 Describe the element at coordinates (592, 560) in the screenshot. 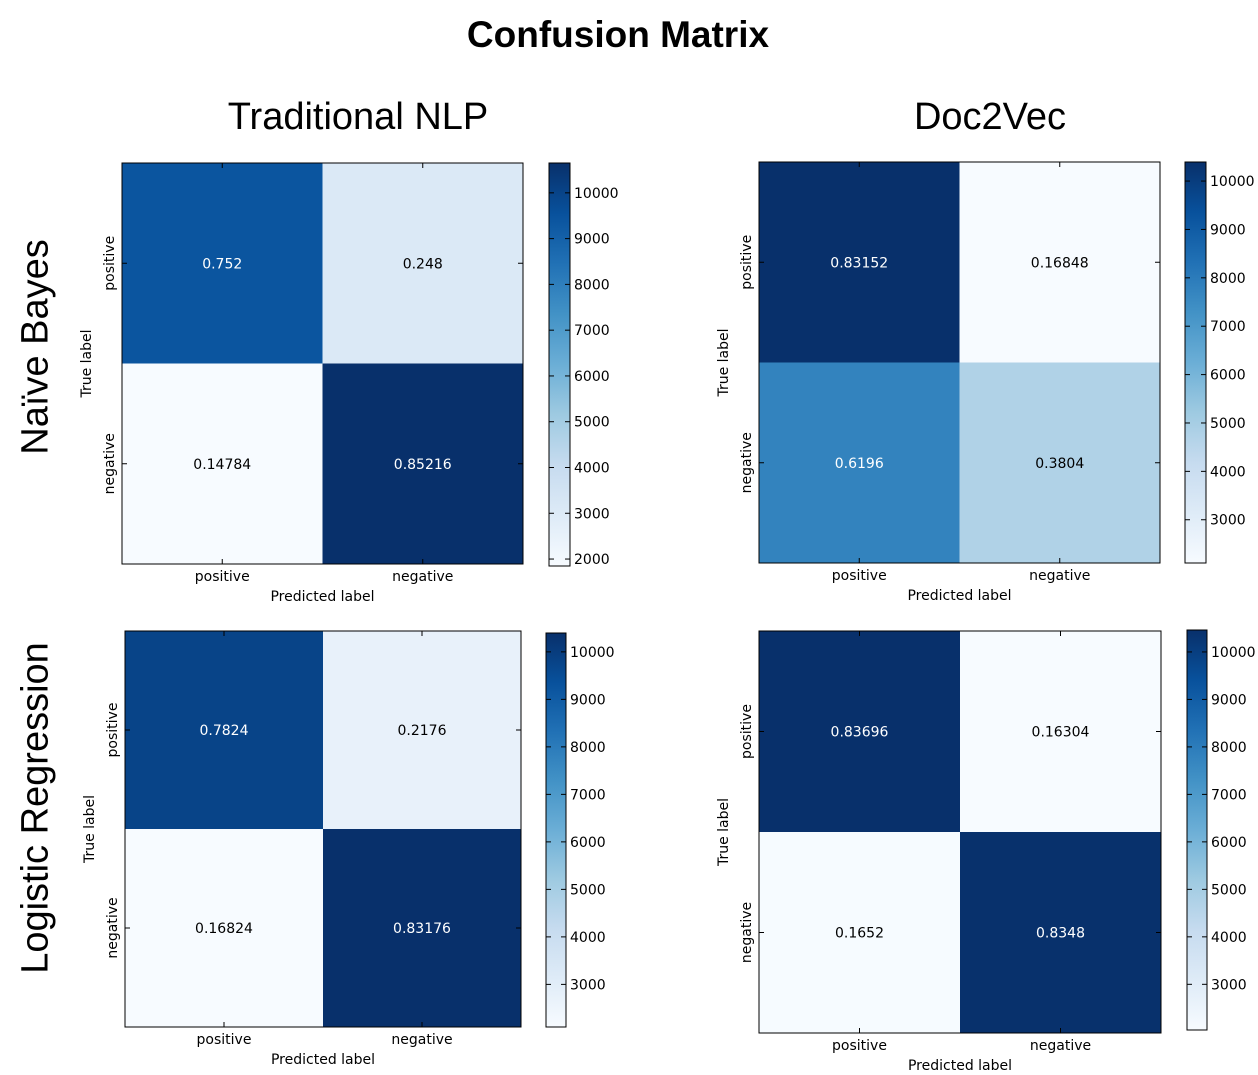

I see `colorbar-tick-label: 2000` at that location.